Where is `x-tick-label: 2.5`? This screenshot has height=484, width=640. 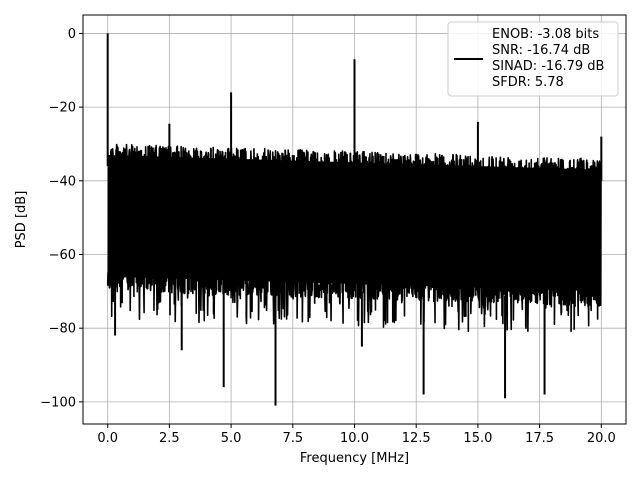
x-tick-label: 2.5 is located at coordinates (169, 438).